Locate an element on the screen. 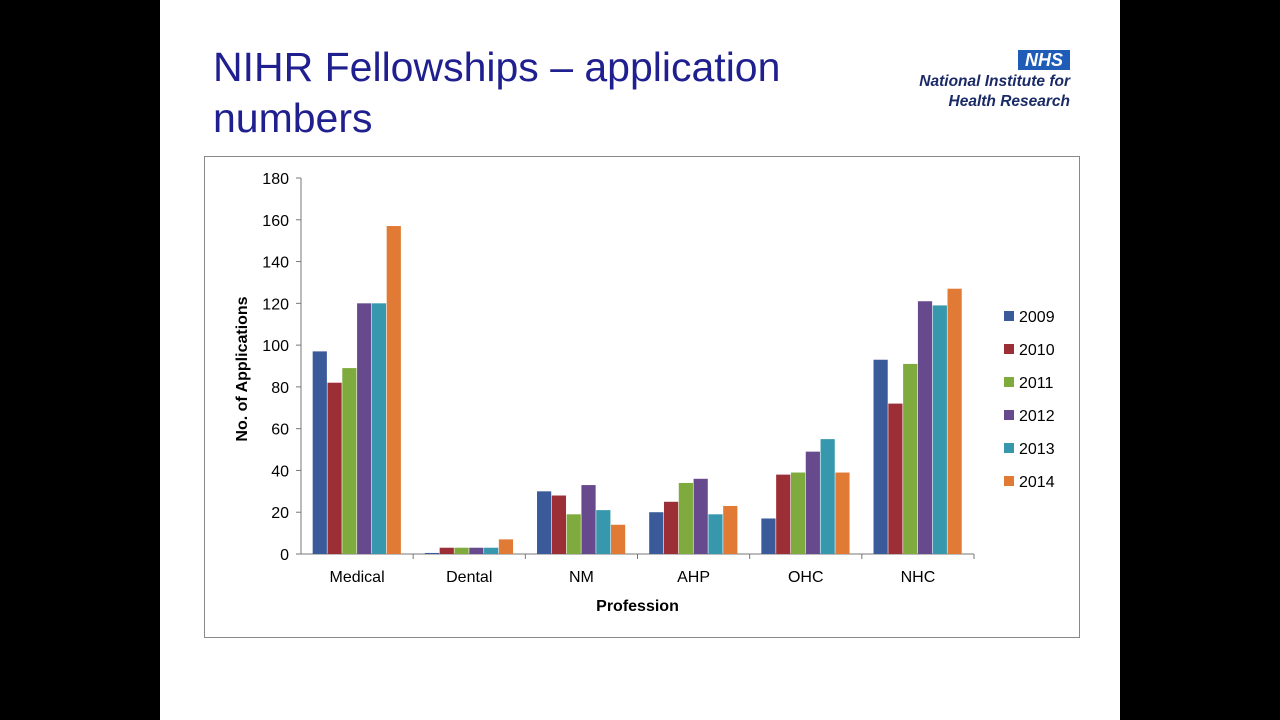 This screenshot has width=1280, height=720. bar-dental-2009 is located at coordinates (432, 553).